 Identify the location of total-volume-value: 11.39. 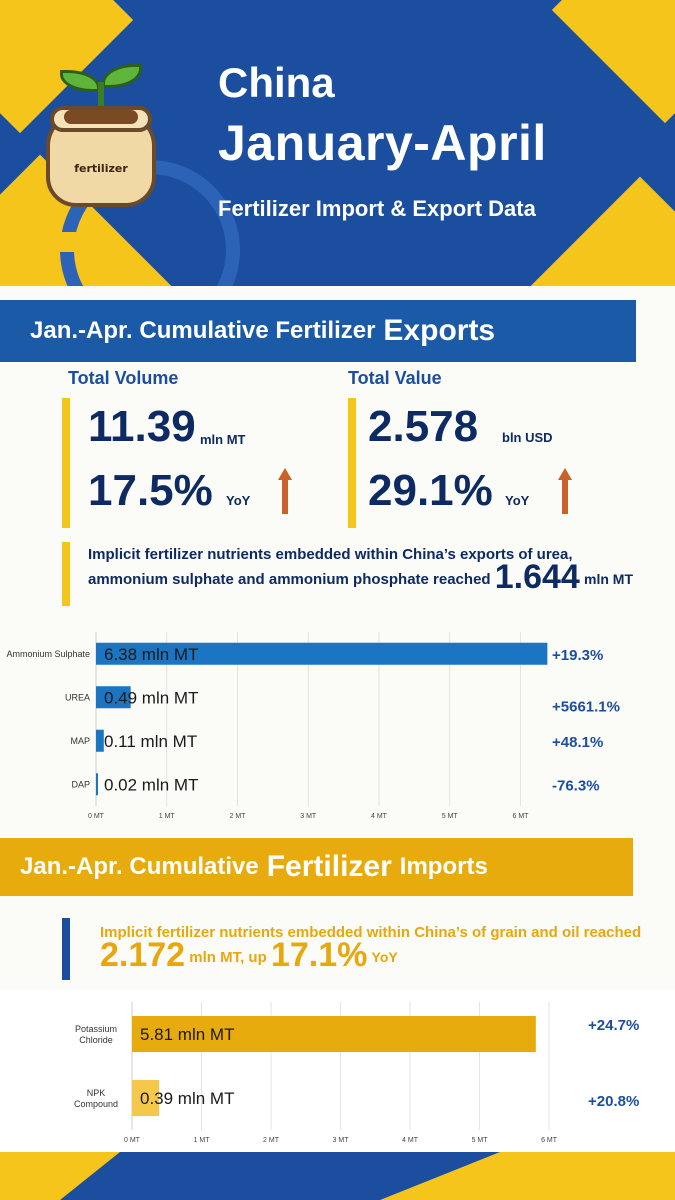
(142, 426).